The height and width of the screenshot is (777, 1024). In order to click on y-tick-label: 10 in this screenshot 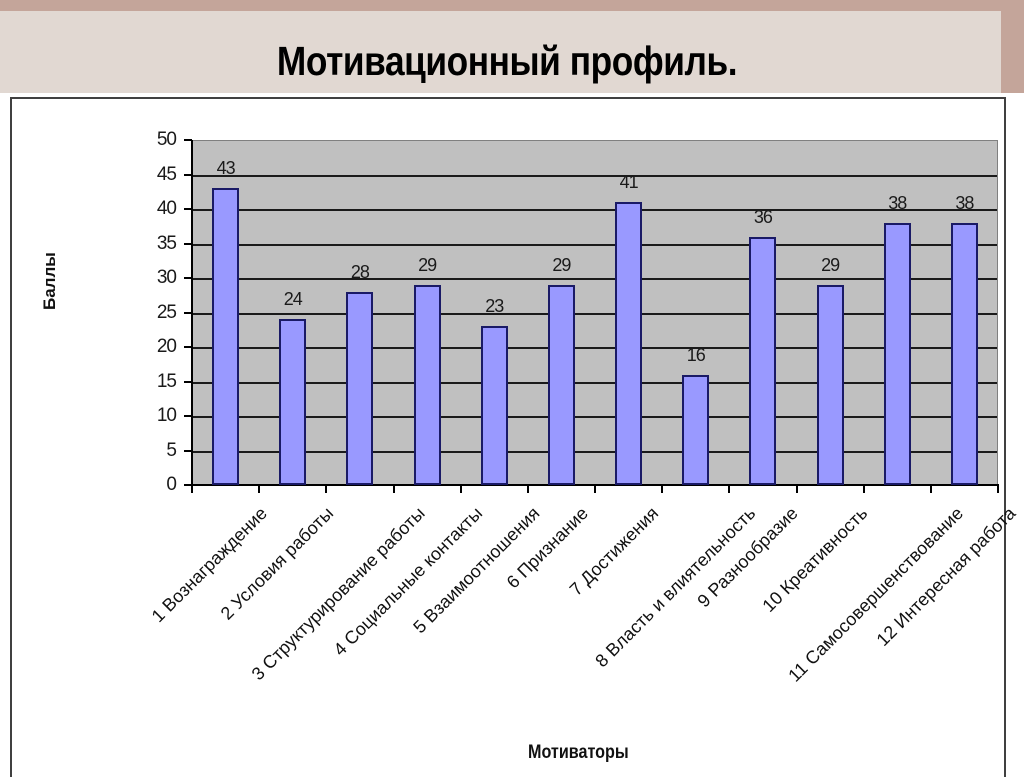, I will do `click(166, 415)`.